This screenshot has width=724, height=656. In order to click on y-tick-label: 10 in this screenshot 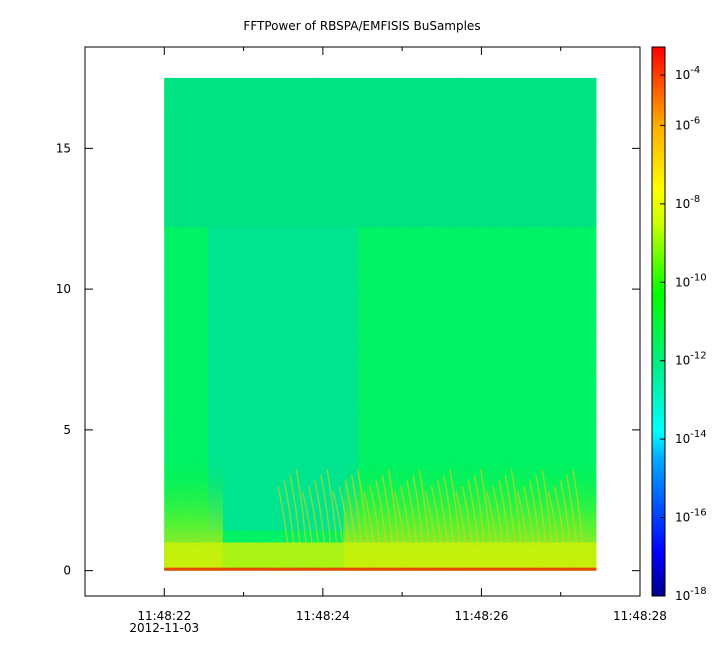, I will do `click(63, 289)`.